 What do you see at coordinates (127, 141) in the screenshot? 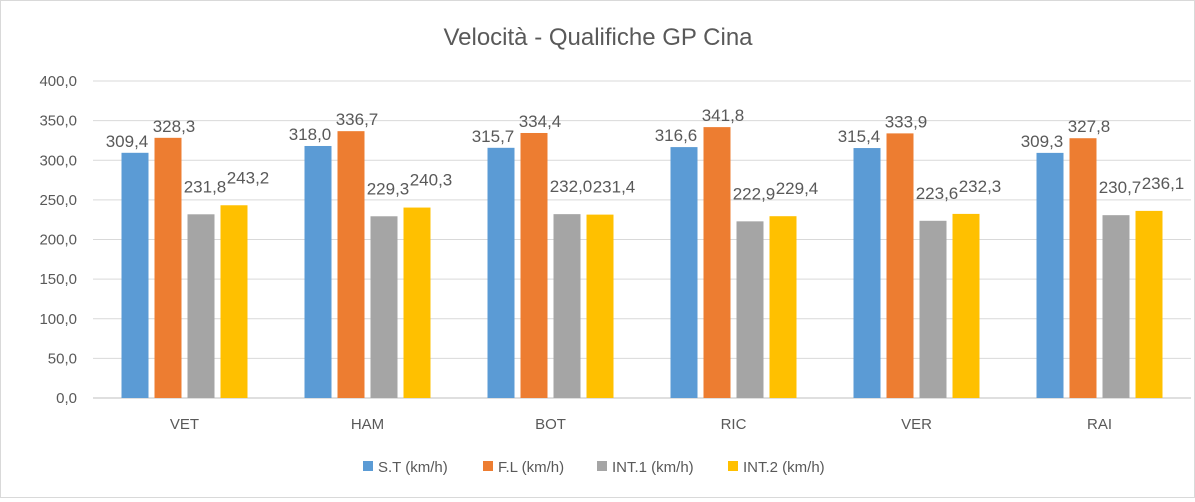
I see `data-label: 309,4` at bounding box center [127, 141].